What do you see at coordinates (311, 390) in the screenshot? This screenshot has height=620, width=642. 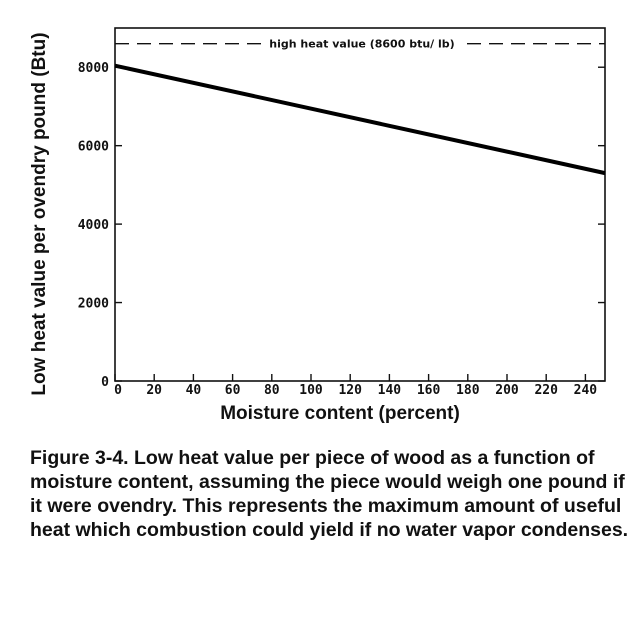 I see `x-tick-label-100: 100` at bounding box center [311, 390].